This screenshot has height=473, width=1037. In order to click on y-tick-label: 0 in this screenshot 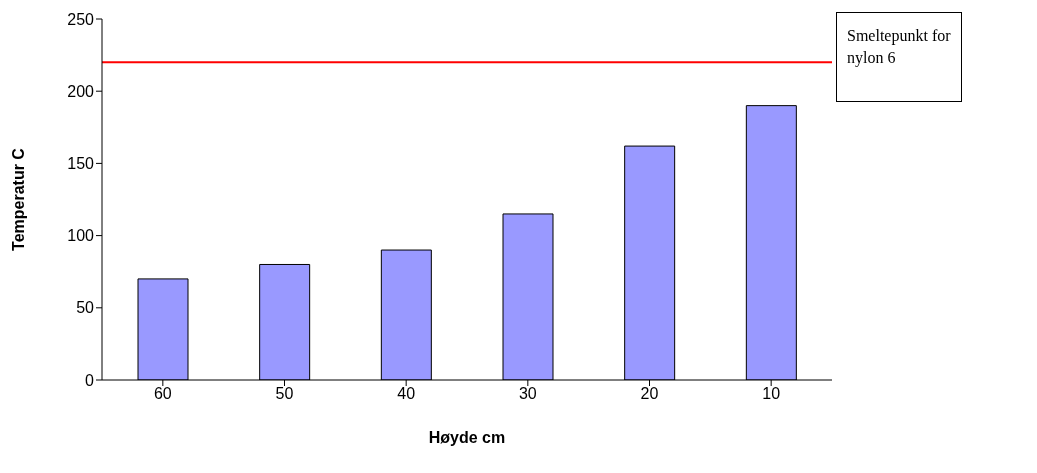, I will do `click(90, 380)`.